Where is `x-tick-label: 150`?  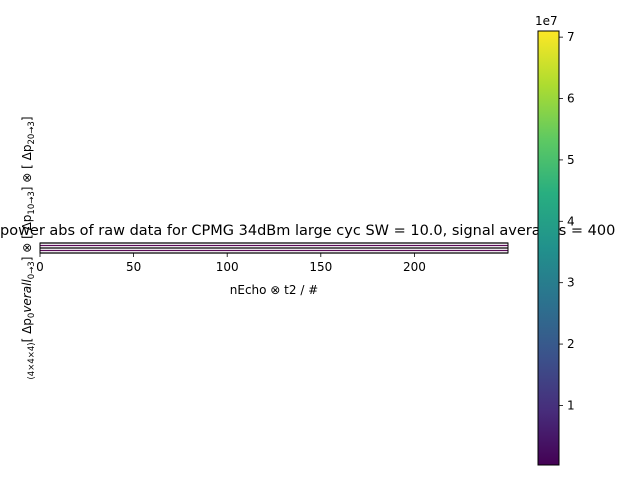 x-tick-label: 150 is located at coordinates (320, 267).